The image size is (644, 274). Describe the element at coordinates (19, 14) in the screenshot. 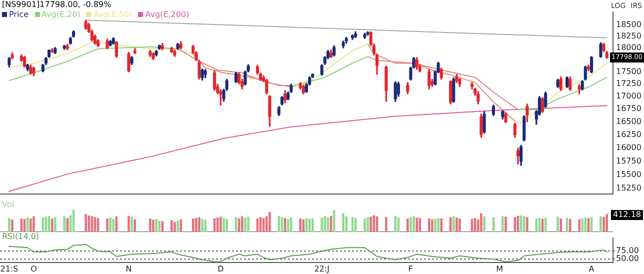

I see `legend-label: Price` at that location.